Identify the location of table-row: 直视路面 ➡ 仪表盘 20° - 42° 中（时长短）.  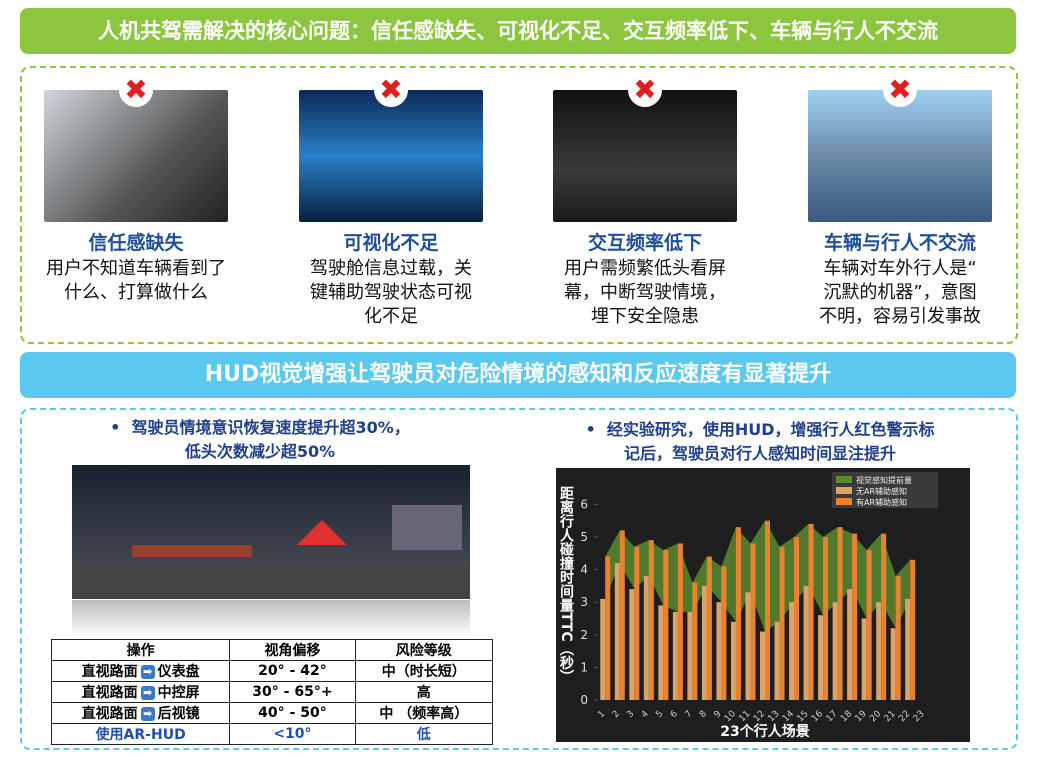
(272, 671).